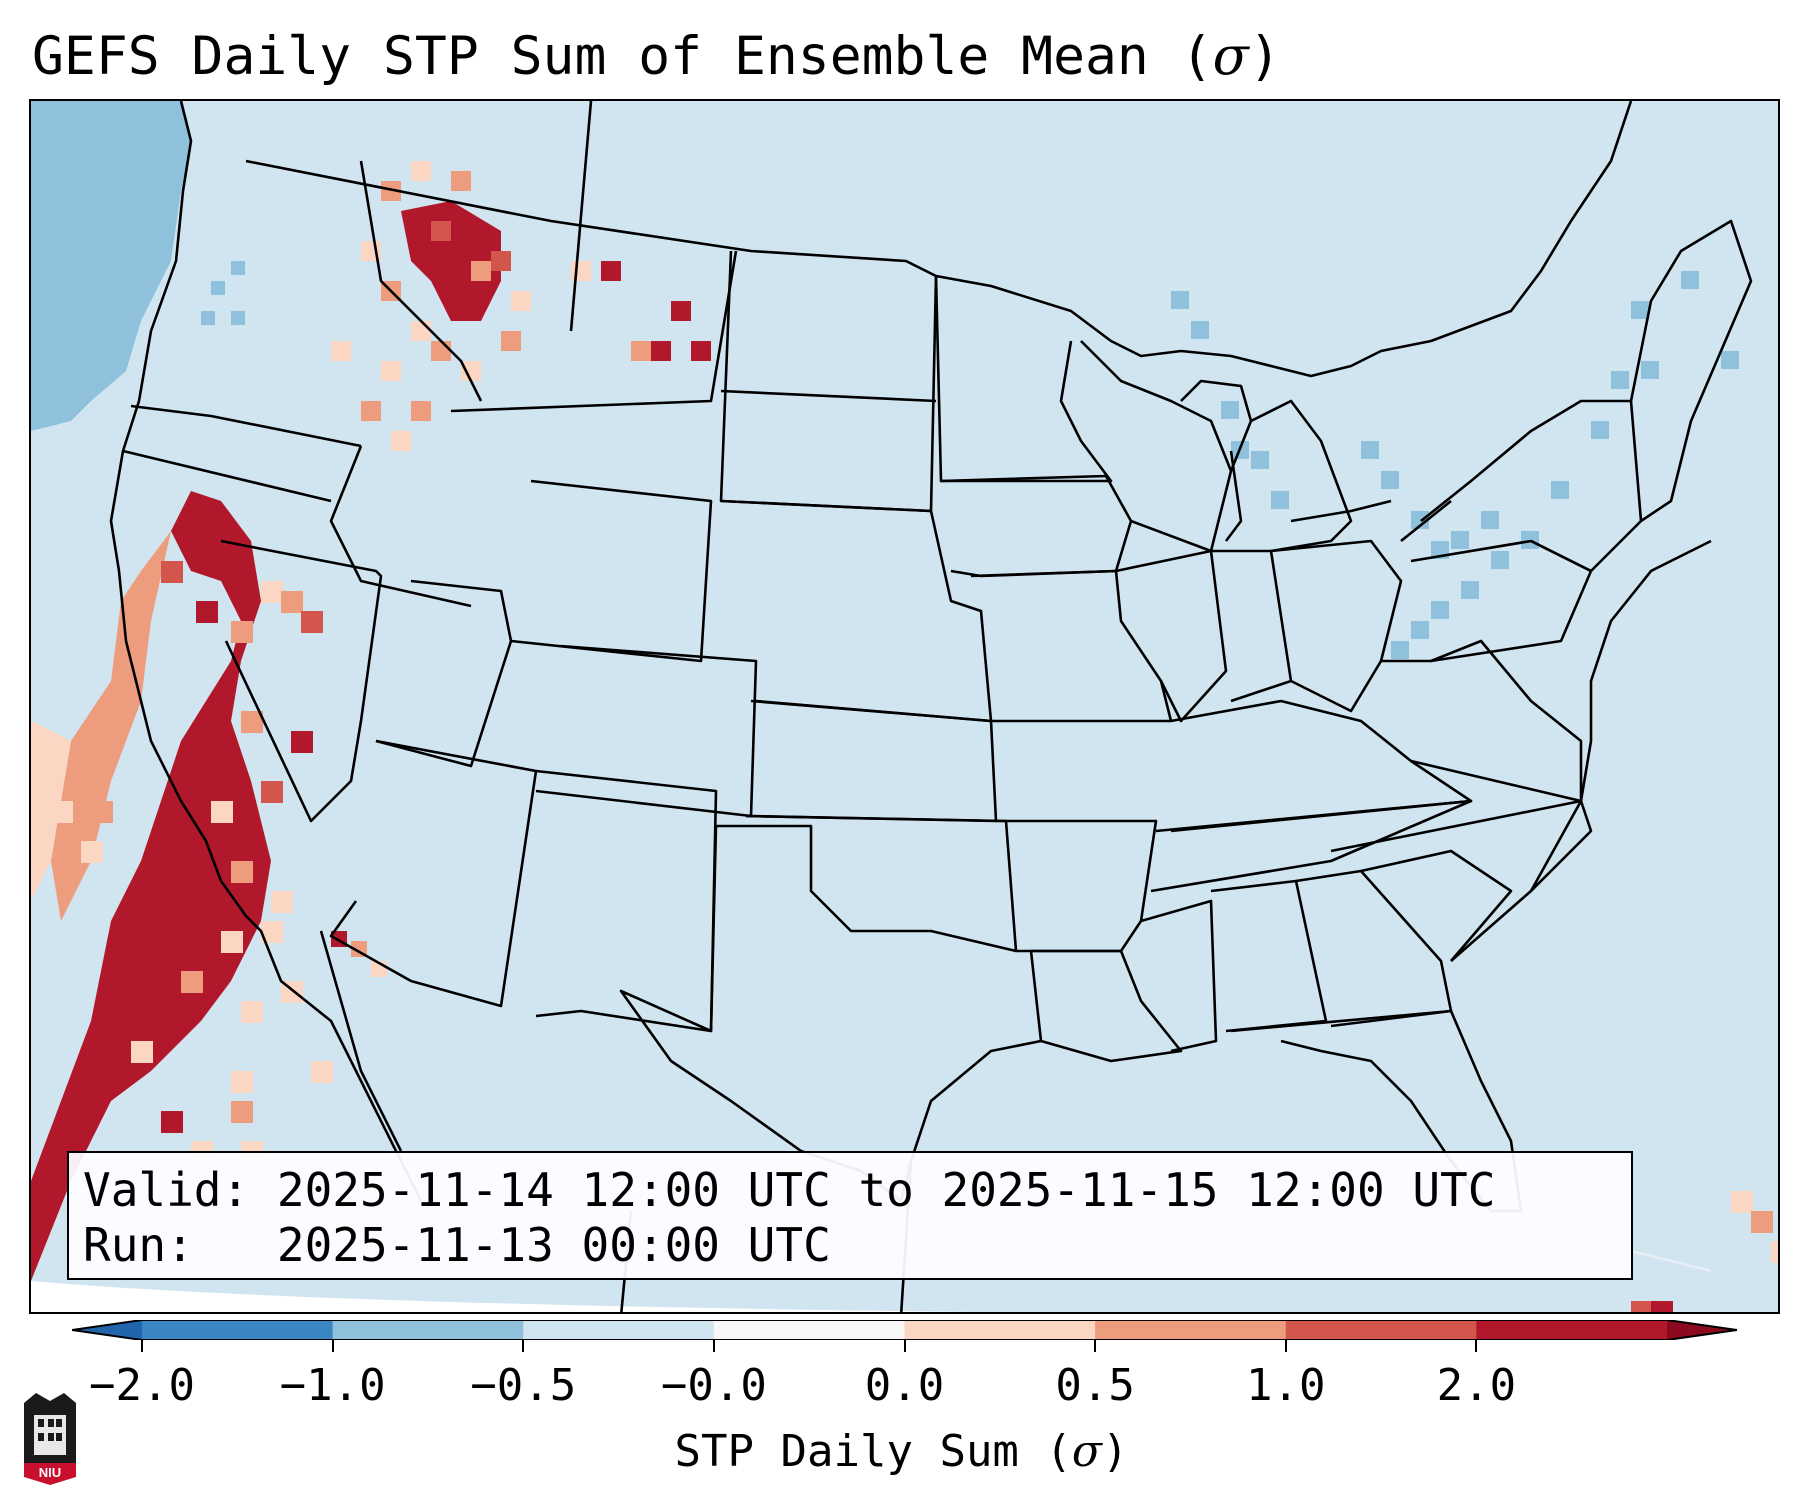 Image resolution: width=1803 pixels, height=1506 pixels. Describe the element at coordinates (646, 731) in the screenshot. I see `state-co` at that location.